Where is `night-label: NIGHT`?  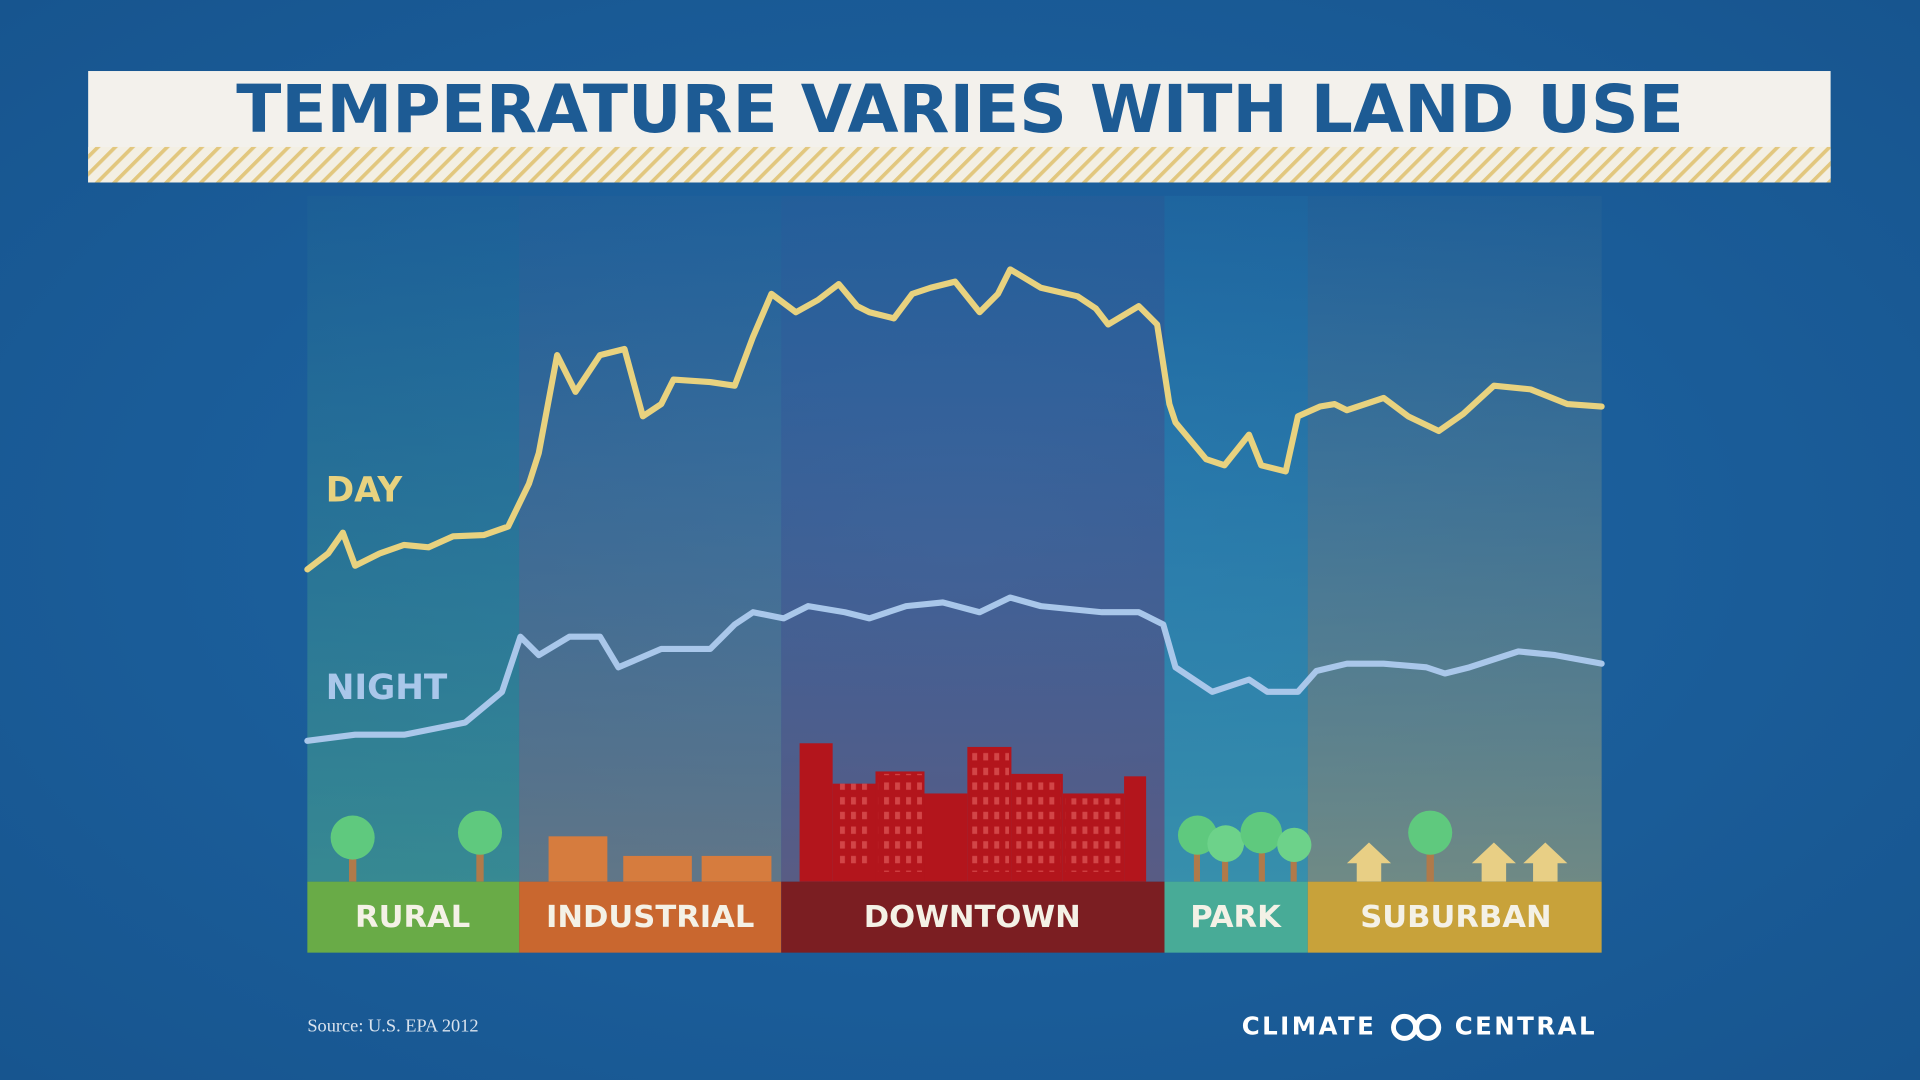 night-label: NIGHT is located at coordinates (387, 688).